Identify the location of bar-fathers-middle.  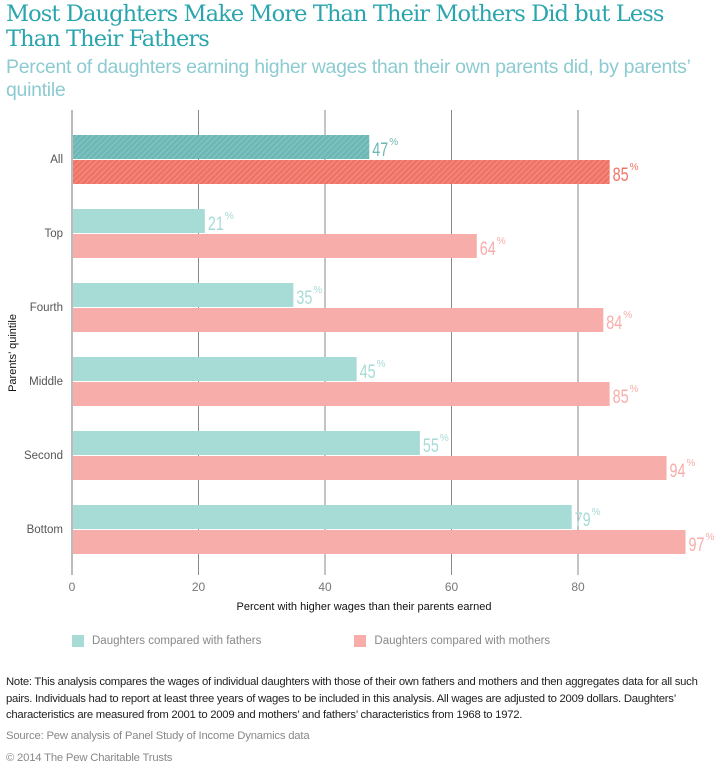
(215, 369).